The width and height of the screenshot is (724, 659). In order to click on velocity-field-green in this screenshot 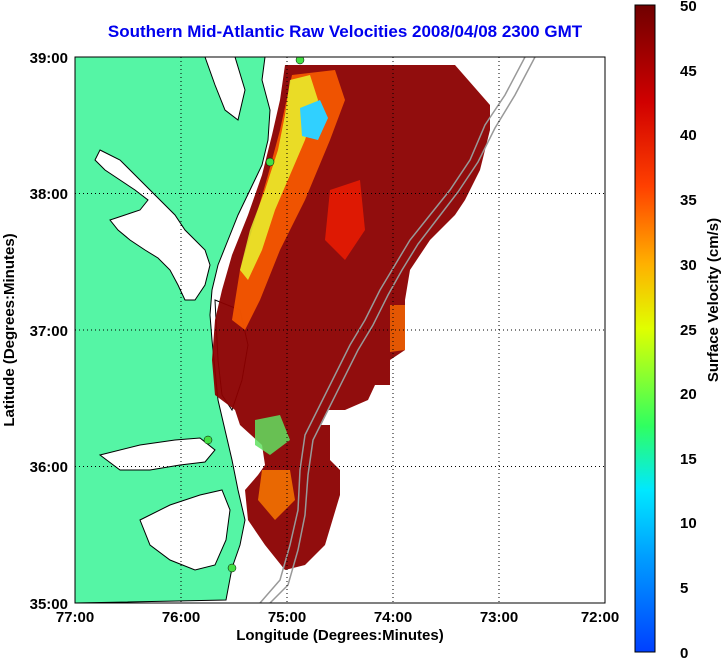, I will do `click(272, 435)`.